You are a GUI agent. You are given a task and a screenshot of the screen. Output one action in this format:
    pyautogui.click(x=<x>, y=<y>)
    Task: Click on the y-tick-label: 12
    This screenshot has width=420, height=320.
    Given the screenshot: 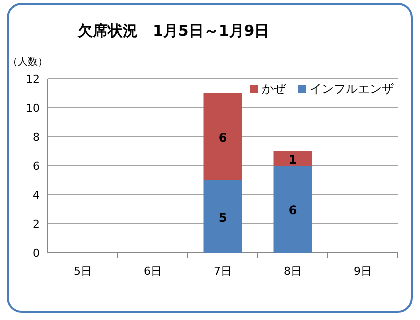 What is the action you would take?
    pyautogui.click(x=33, y=79)
    